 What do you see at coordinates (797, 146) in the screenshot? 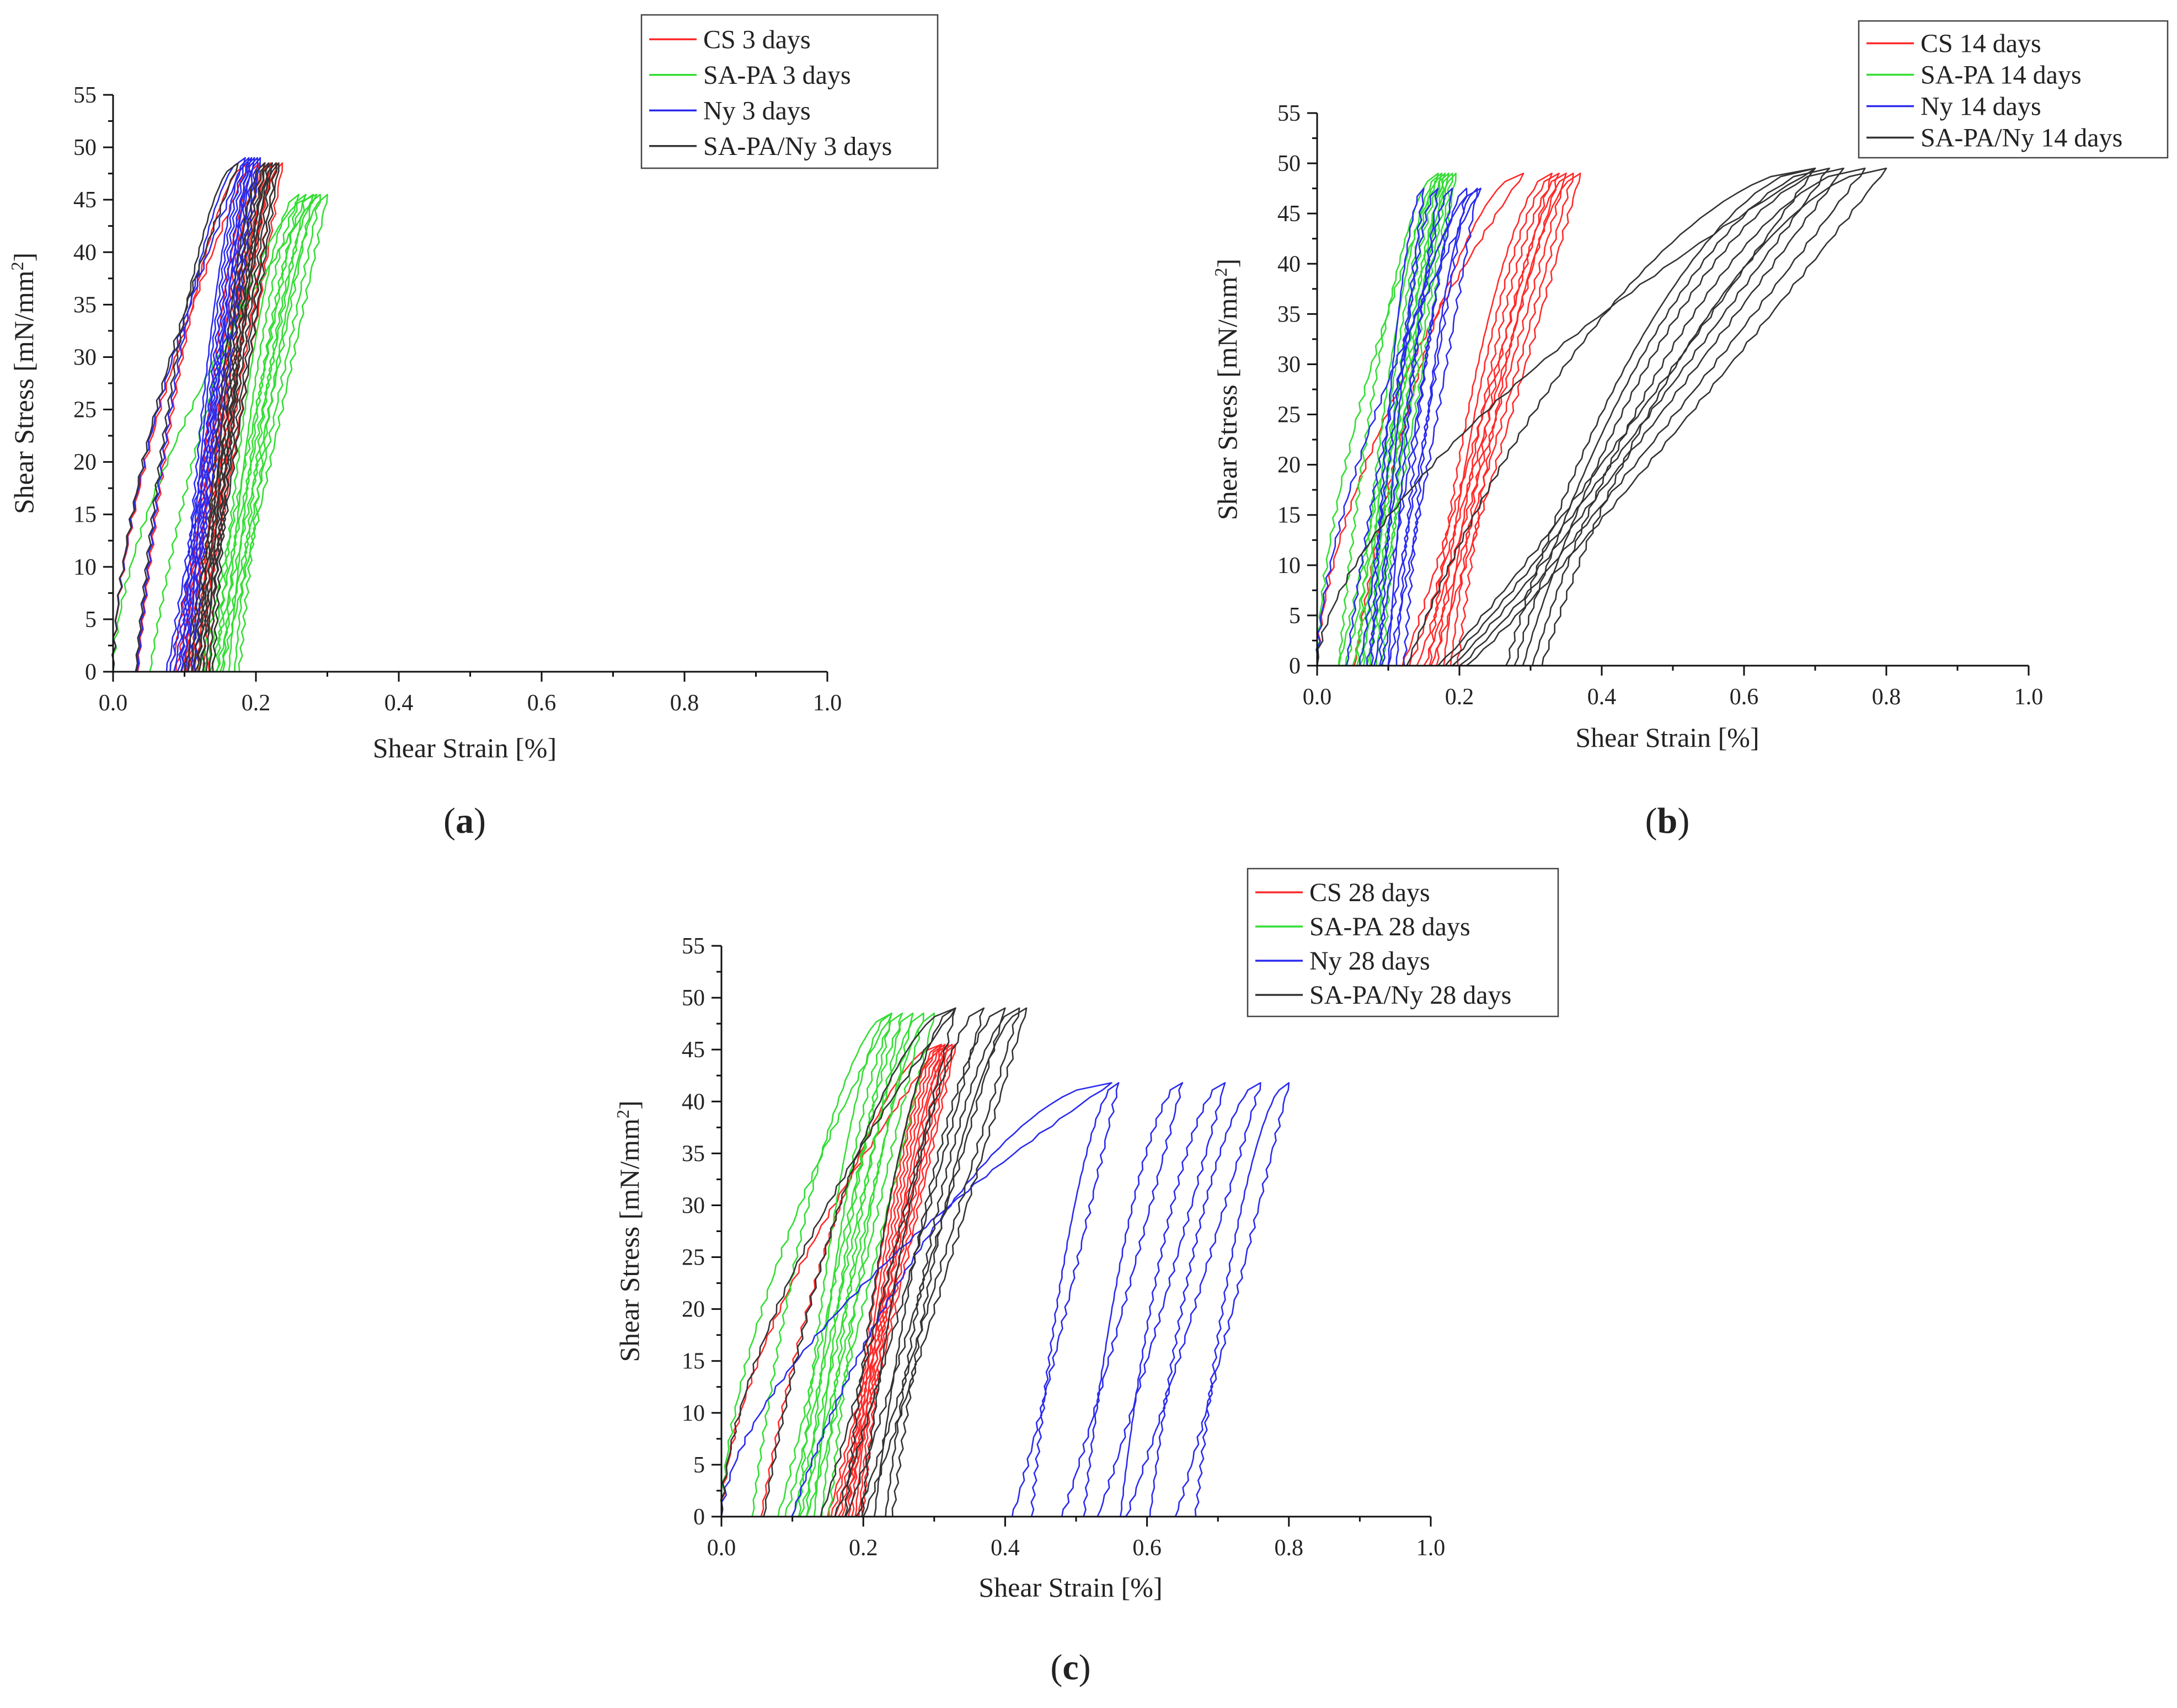
I see `legend-entry: SA-PA/Ny 3 days` at bounding box center [797, 146].